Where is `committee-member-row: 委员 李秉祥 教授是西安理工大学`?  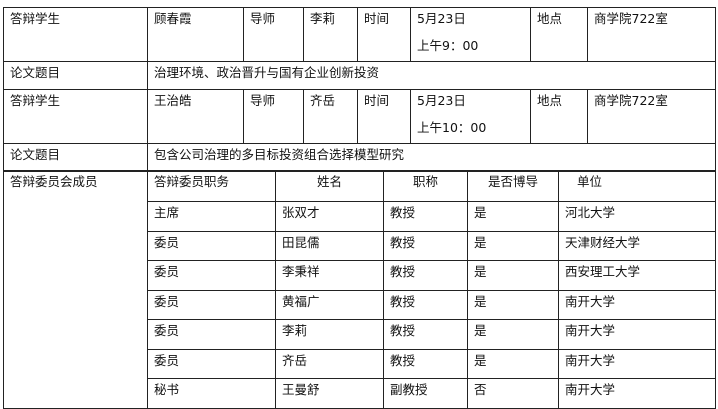 committee-member-row: 委员 李秉祥 教授是西安理工大学 is located at coordinates (360, 275).